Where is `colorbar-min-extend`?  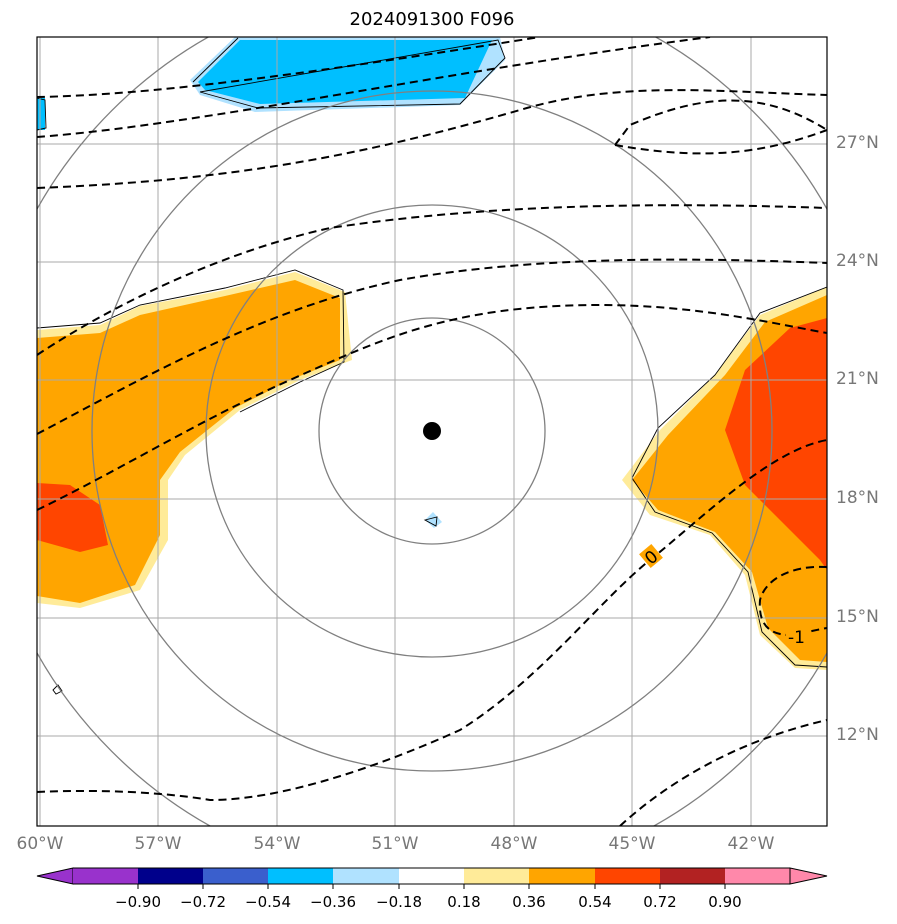 colorbar-min-extend is located at coordinates (55, 876).